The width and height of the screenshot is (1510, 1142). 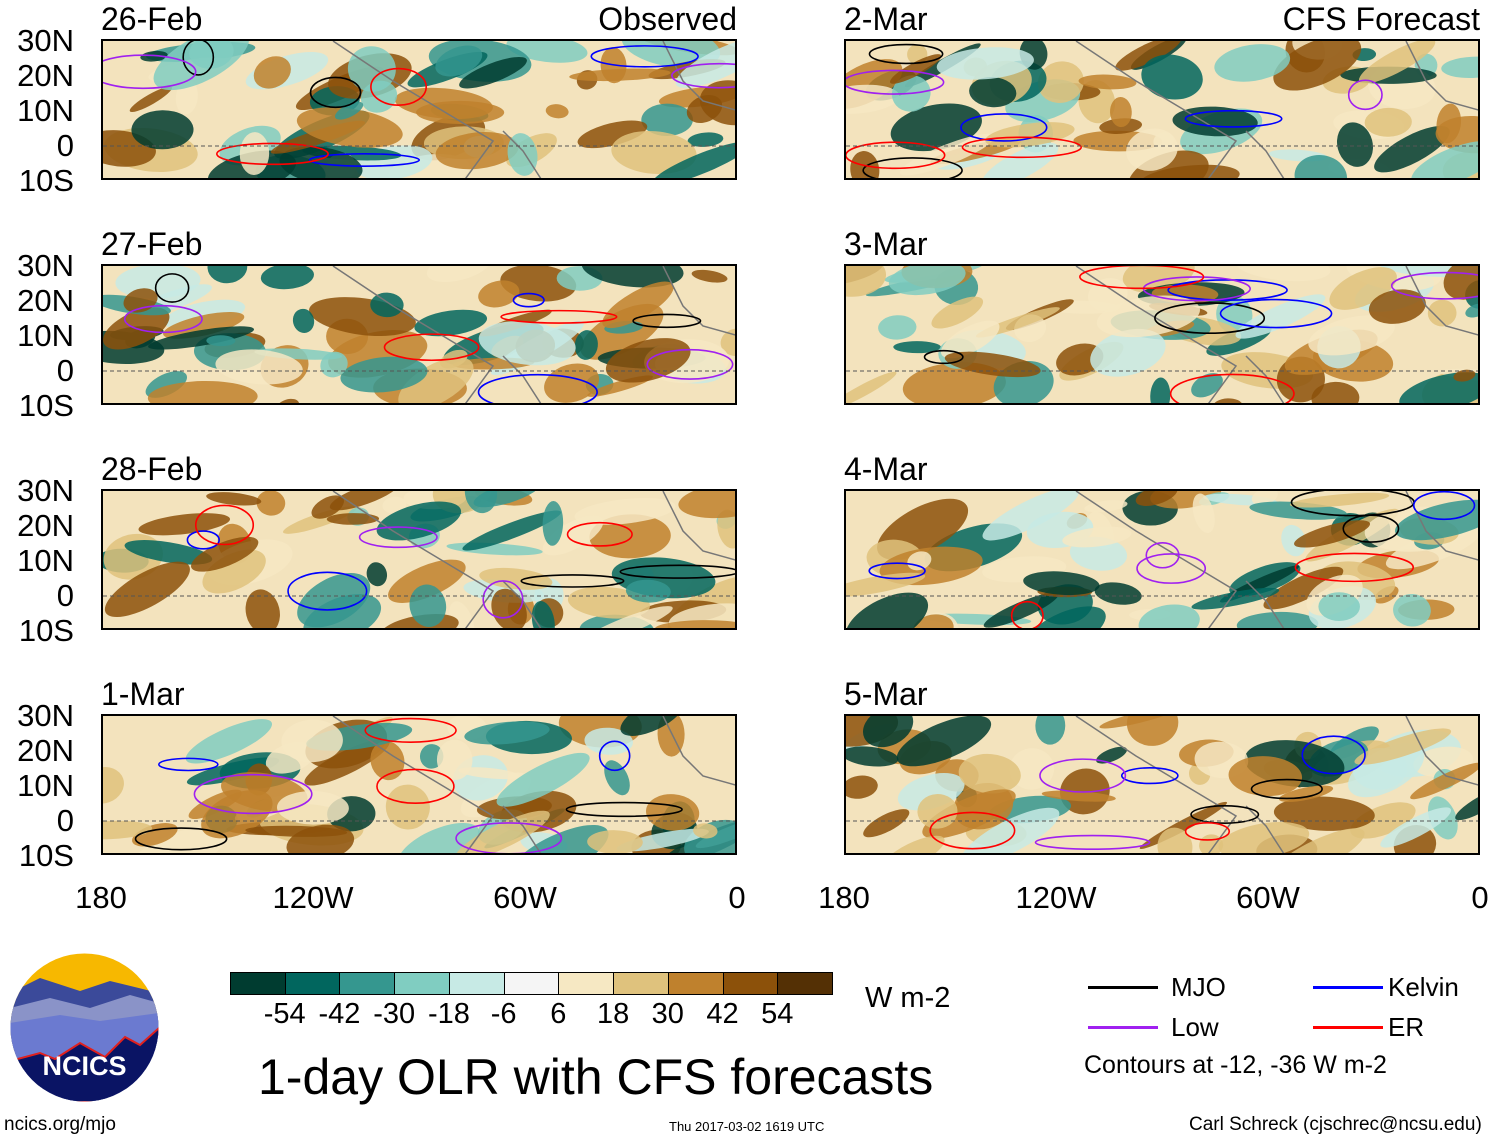 What do you see at coordinates (667, 1014) in the screenshot?
I see `colorbar-level-label: 30` at bounding box center [667, 1014].